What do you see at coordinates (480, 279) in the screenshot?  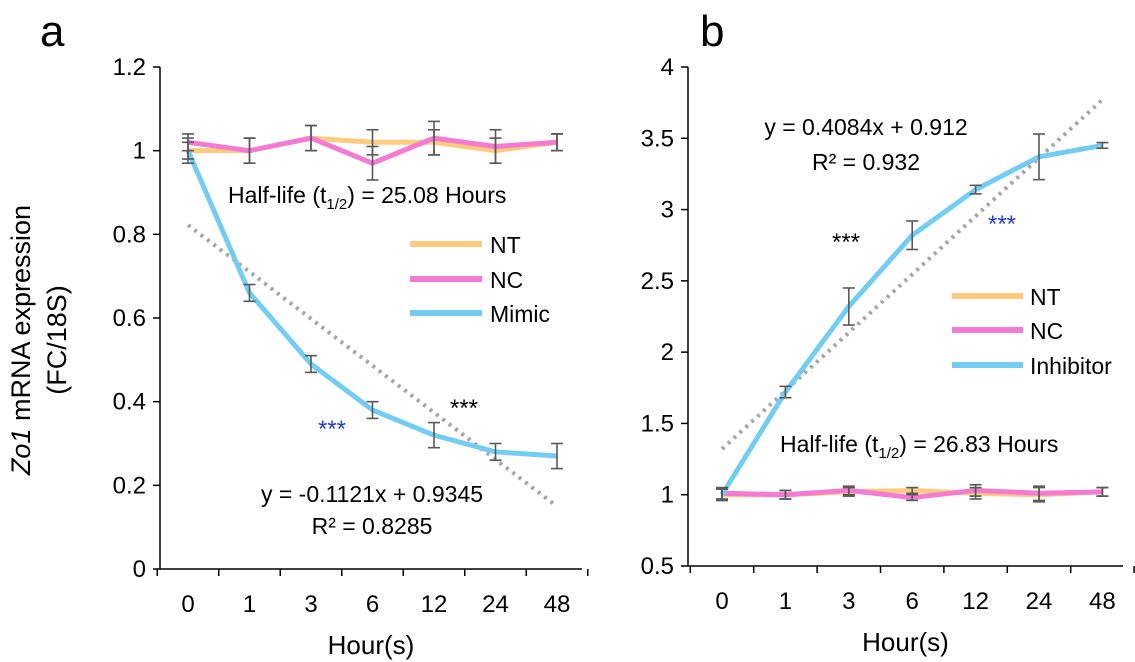 I see `legend: NT NC Mimic` at bounding box center [480, 279].